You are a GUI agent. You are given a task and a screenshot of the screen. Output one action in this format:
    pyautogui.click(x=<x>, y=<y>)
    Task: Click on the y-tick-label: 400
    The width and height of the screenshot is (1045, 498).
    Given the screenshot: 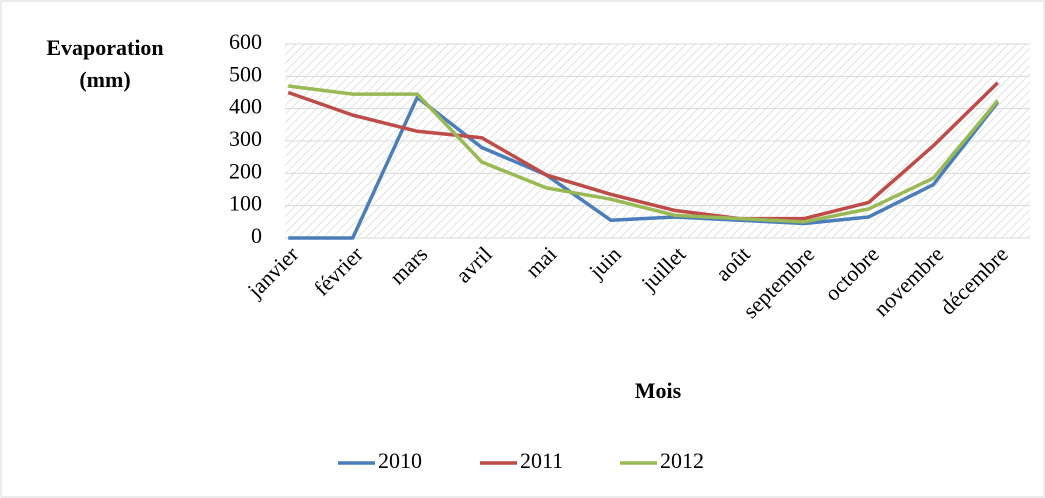 What is the action you would take?
    pyautogui.click(x=245, y=106)
    